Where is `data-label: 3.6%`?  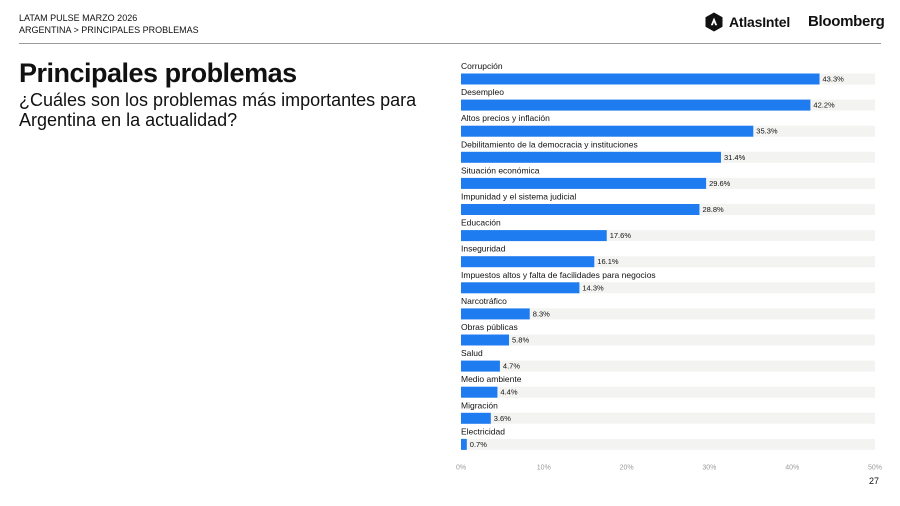
data-label: 3.6% is located at coordinates (502, 418).